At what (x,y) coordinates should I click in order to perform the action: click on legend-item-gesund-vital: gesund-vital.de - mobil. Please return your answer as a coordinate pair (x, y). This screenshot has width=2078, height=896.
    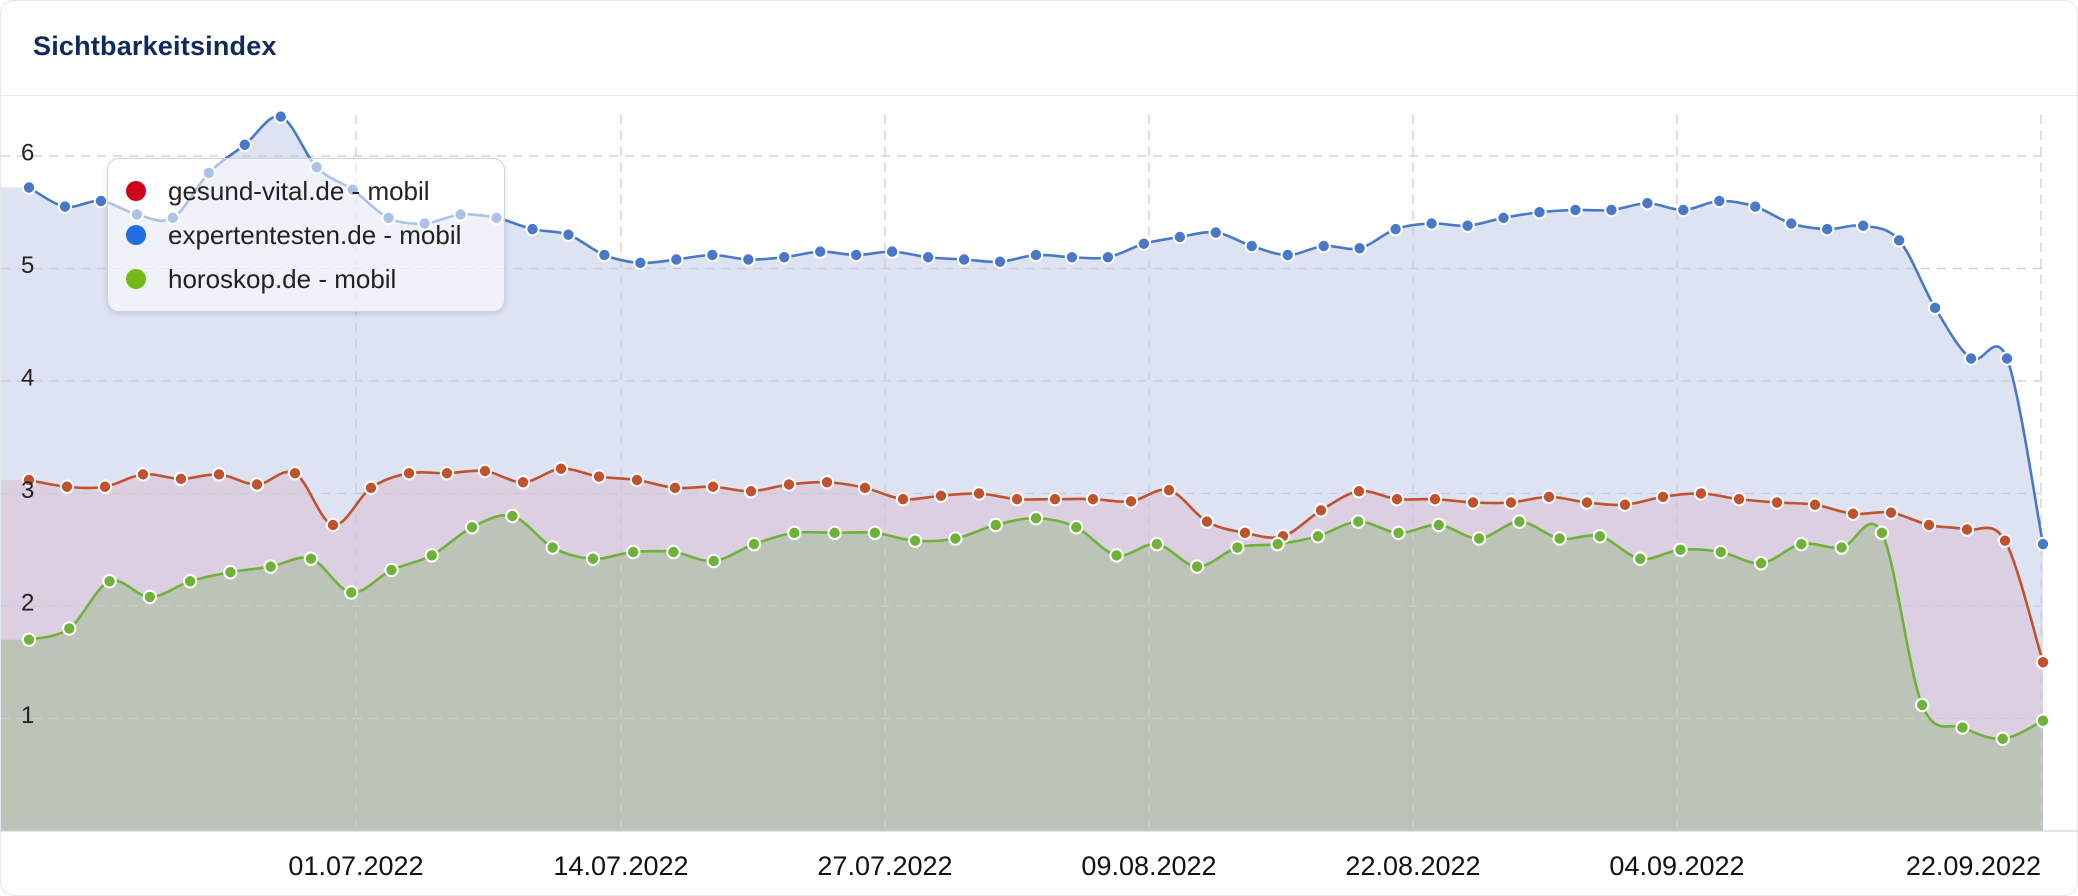
    Looking at the image, I should click on (278, 191).